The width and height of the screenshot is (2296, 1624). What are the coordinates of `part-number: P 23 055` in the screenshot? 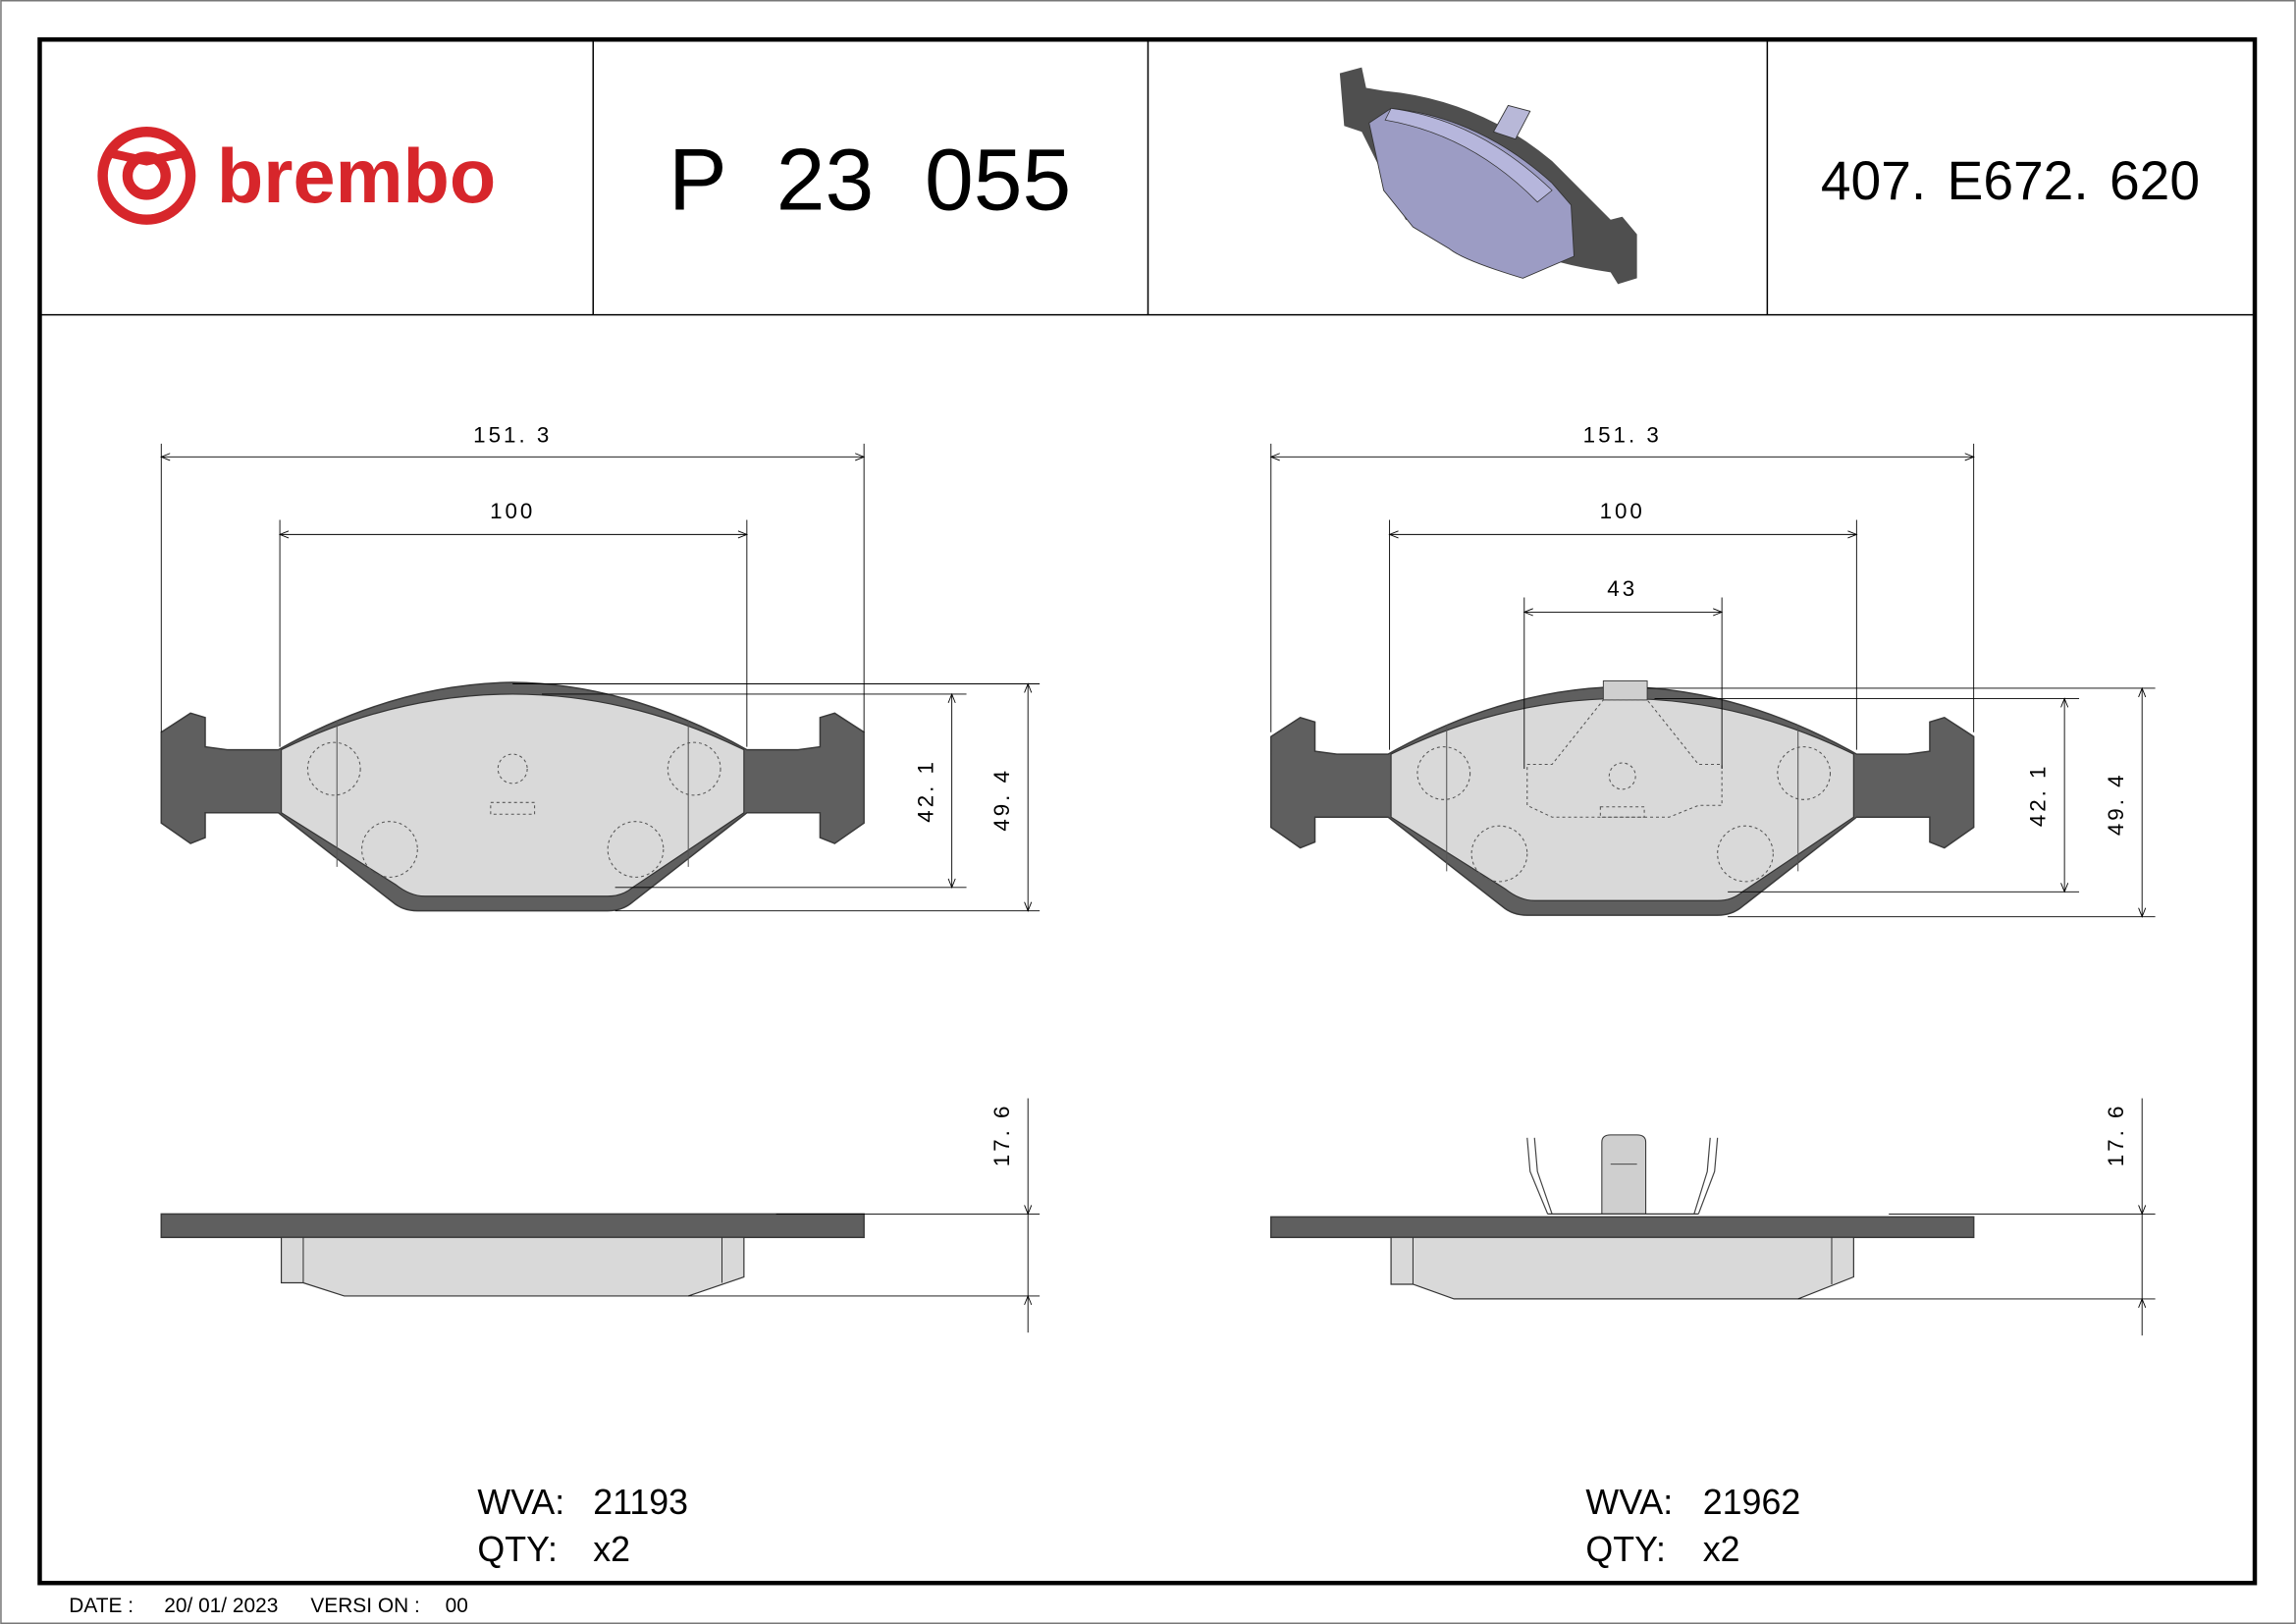 It's located at (870, 179).